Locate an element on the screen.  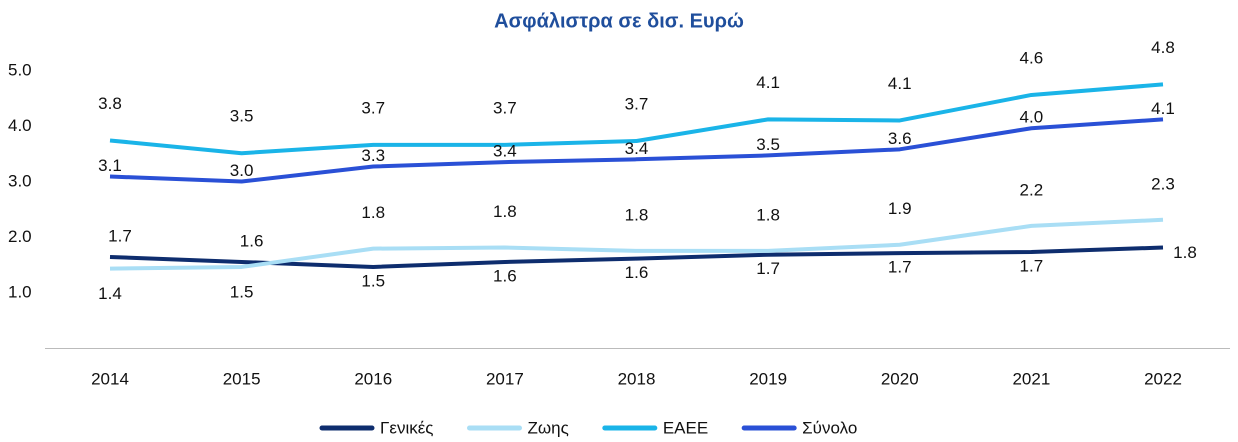
y-tick-label: 4.0 is located at coordinates (20, 125).